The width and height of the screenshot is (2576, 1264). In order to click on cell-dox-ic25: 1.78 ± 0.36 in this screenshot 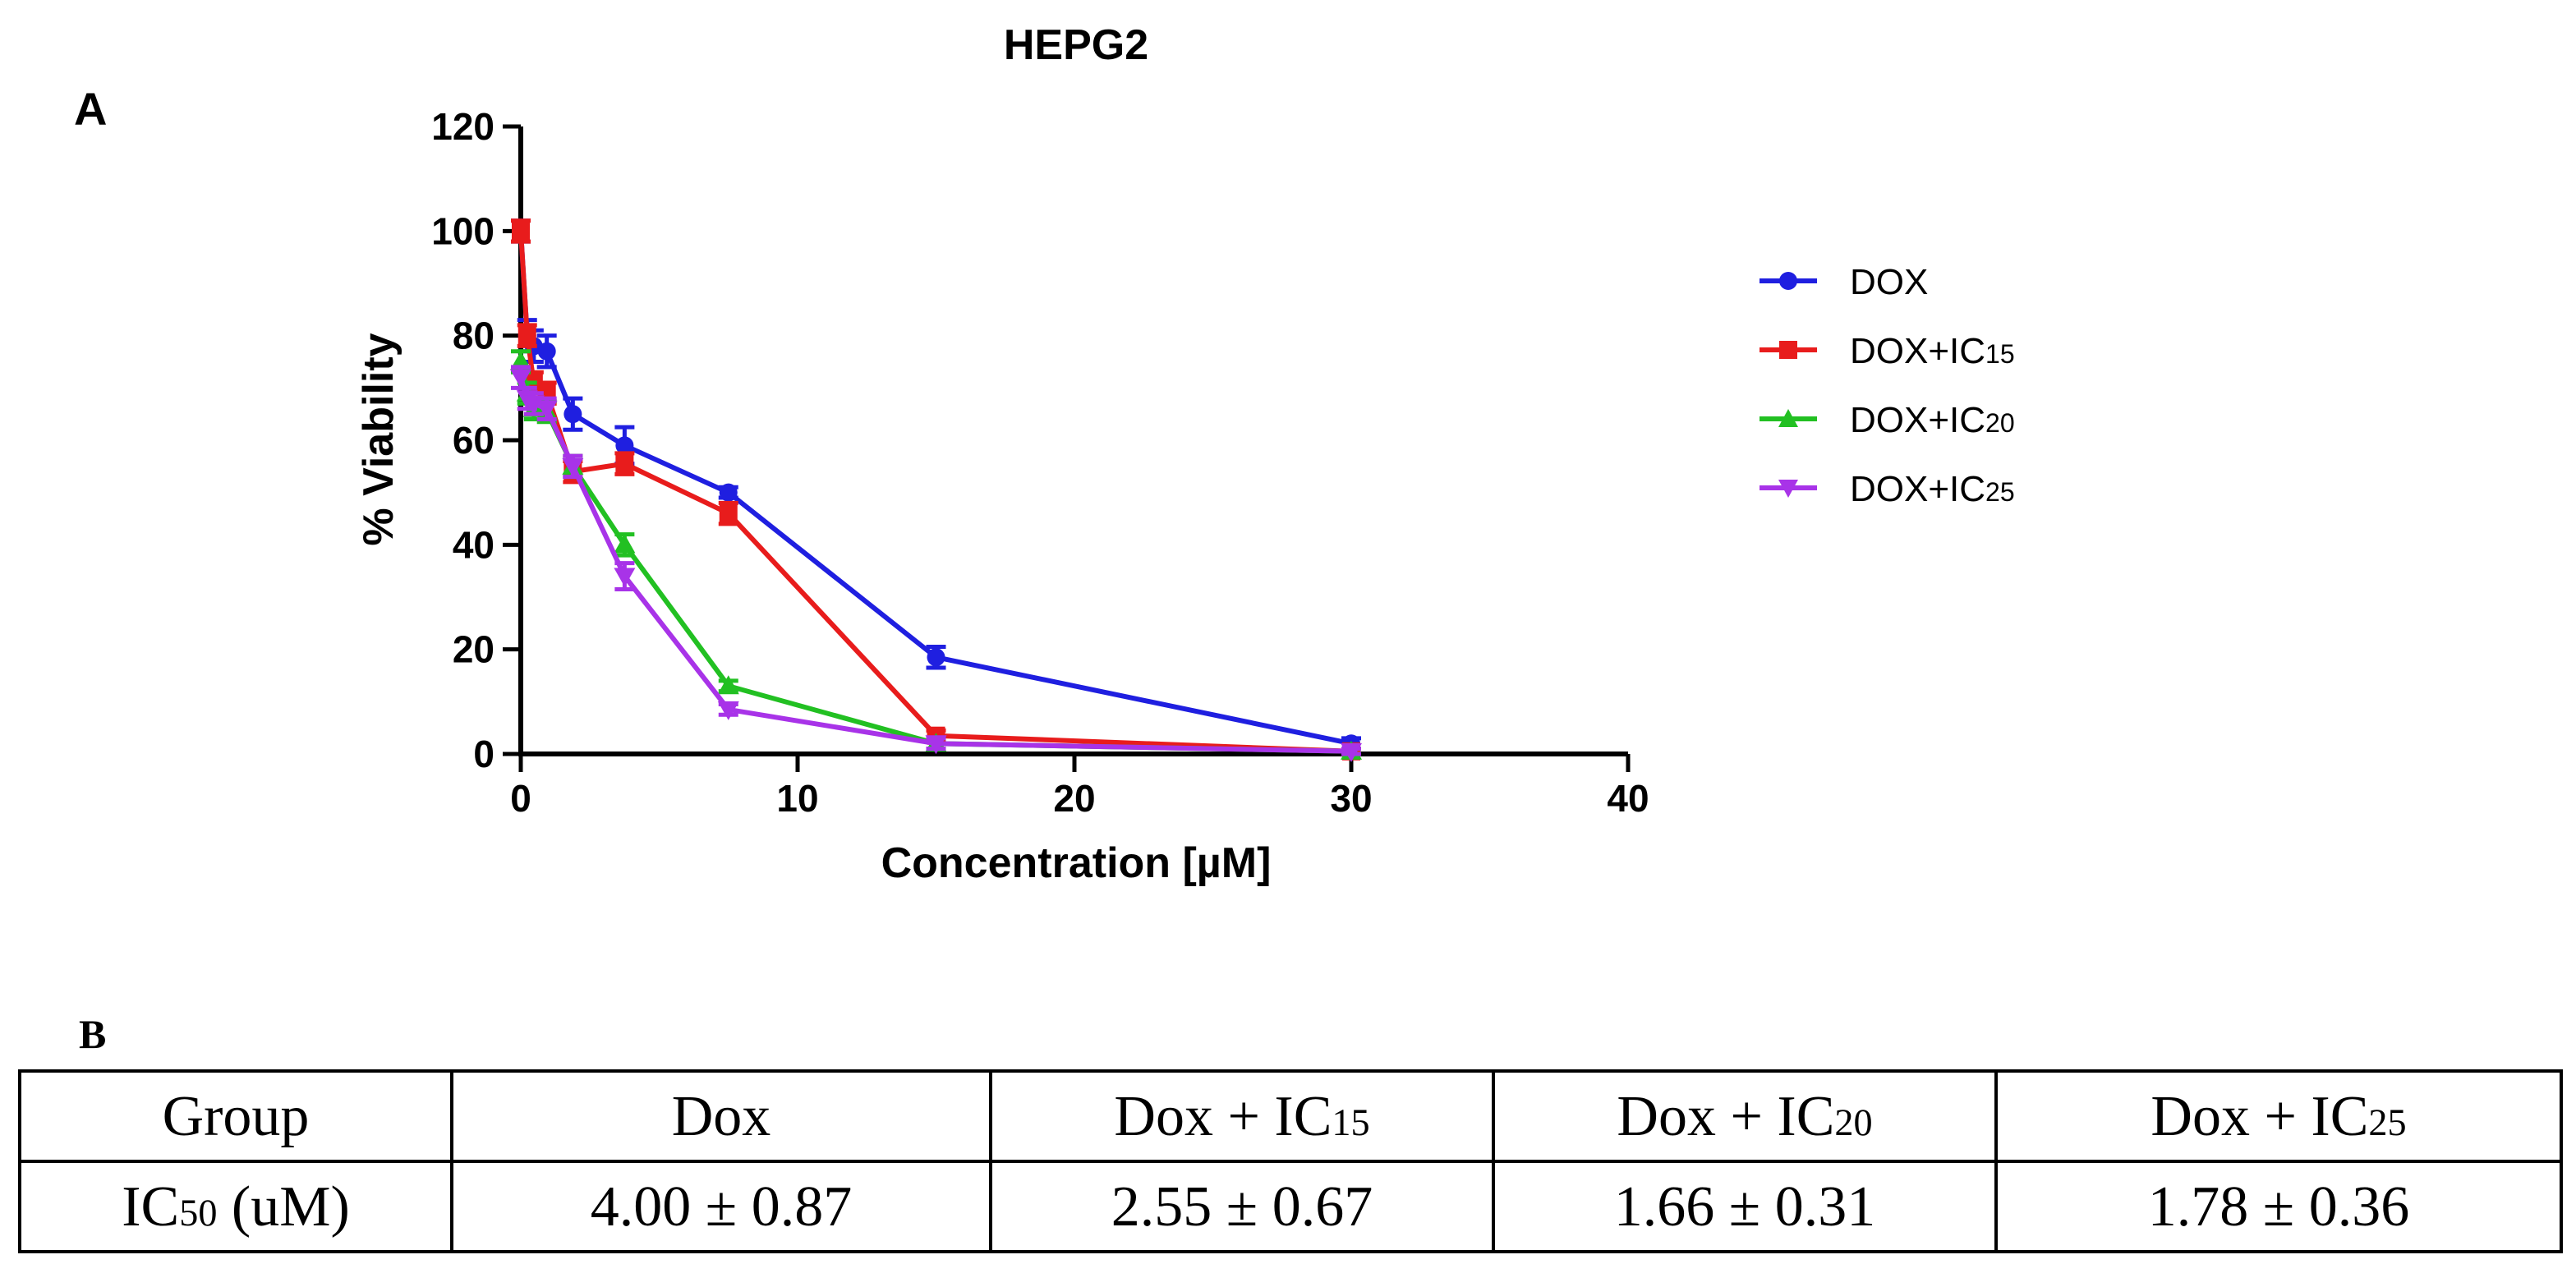, I will do `click(2278, 1206)`.